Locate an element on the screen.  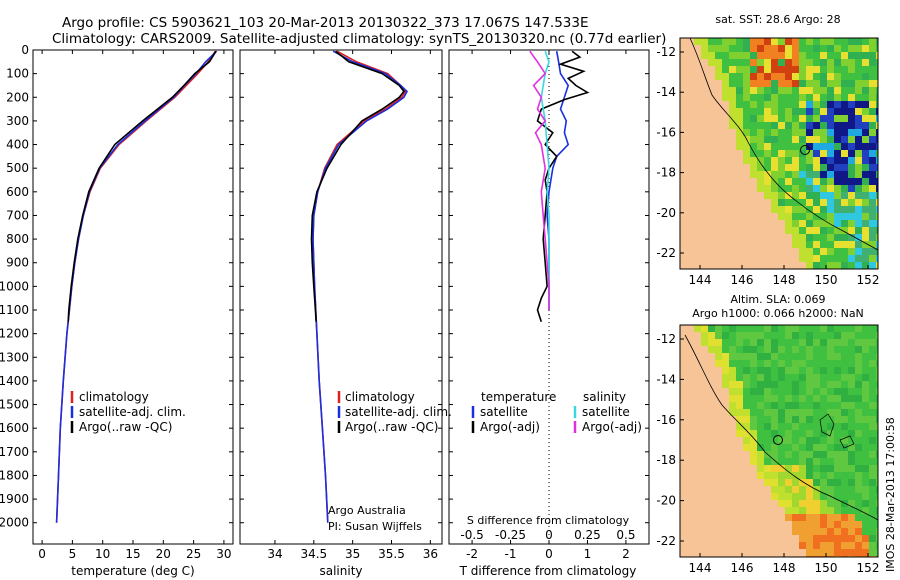
legend-label-satellite: satellite-adj. clim. is located at coordinates (132, 412).